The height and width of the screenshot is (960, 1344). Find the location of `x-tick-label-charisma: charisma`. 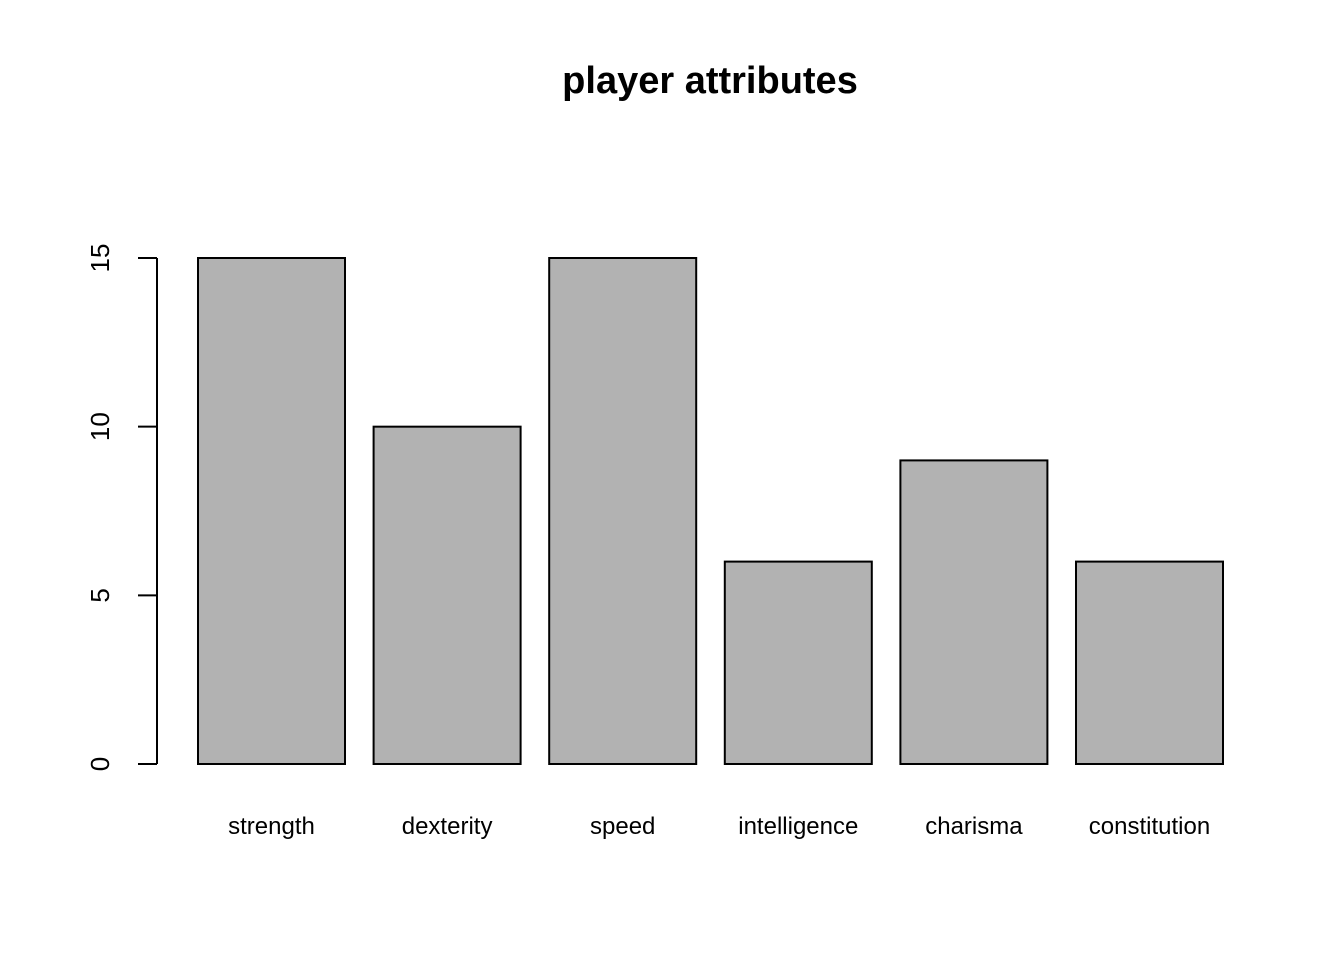

x-tick-label-charisma: charisma is located at coordinates (974, 826).